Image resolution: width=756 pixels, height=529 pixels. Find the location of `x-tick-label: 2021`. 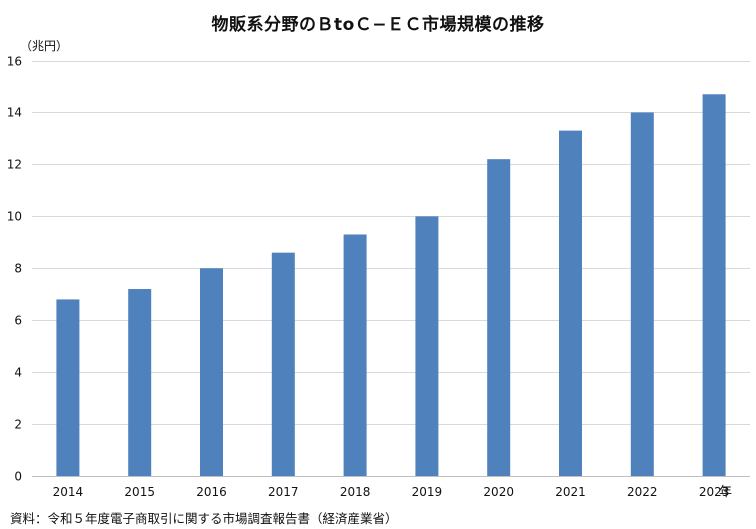

x-tick-label: 2021 is located at coordinates (570, 492).